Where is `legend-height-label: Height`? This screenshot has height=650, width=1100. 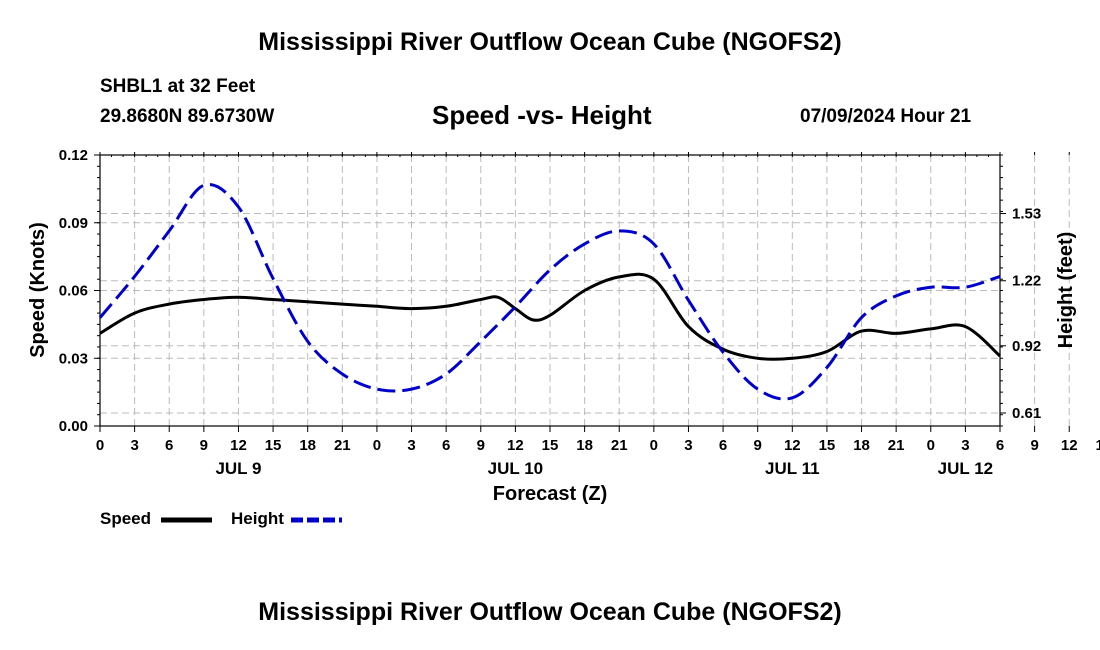 legend-height-label: Height is located at coordinates (257, 518).